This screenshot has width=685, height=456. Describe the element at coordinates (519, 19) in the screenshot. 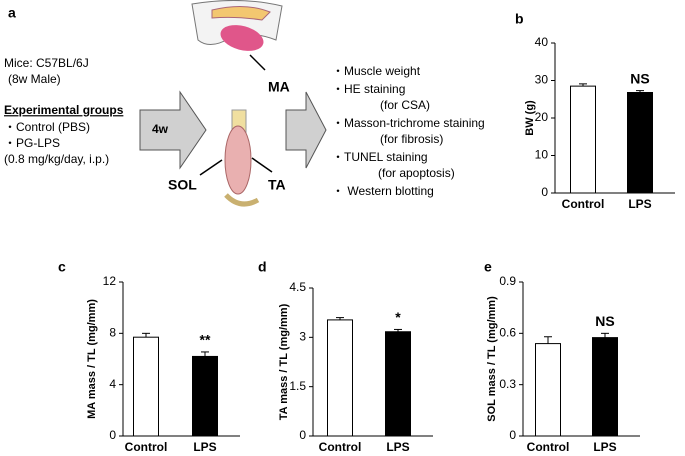

I see `panel-label: b` at that location.